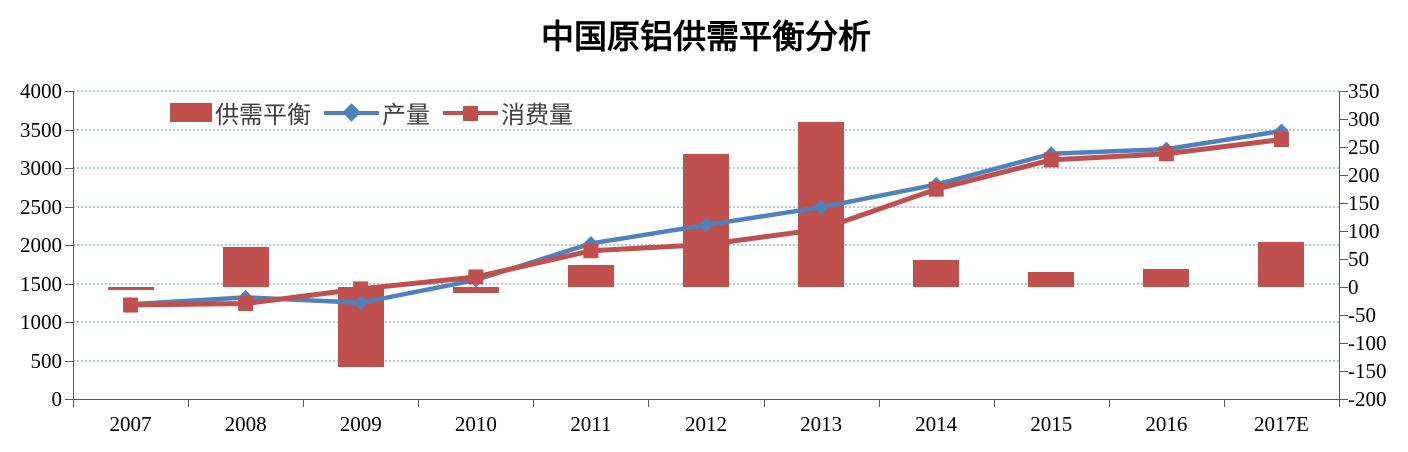 Image resolution: width=1408 pixels, height=452 pixels. I want to click on production-marker-2013, so click(821, 207).